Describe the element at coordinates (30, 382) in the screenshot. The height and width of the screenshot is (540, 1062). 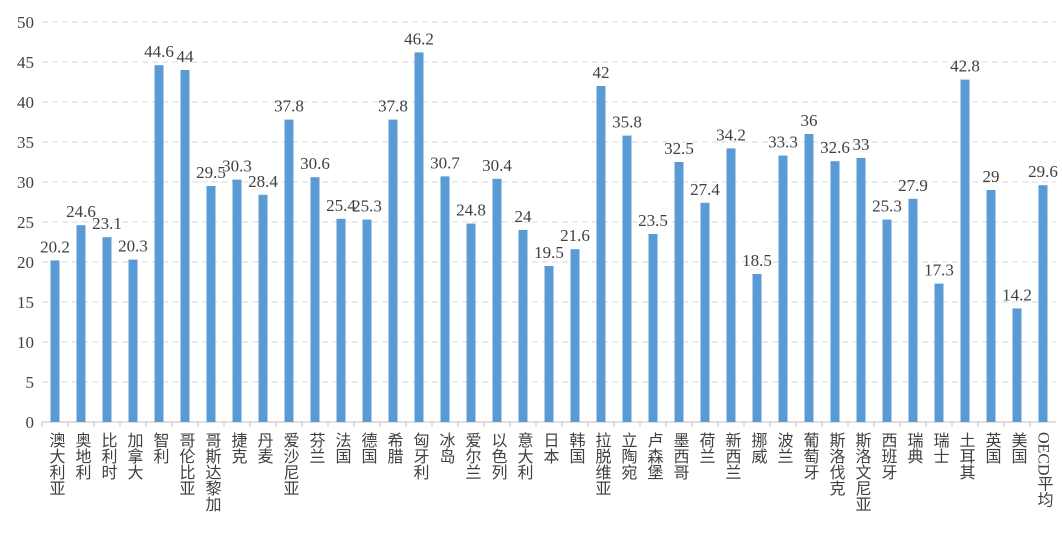
I see `y-tick-label: 5` at that location.